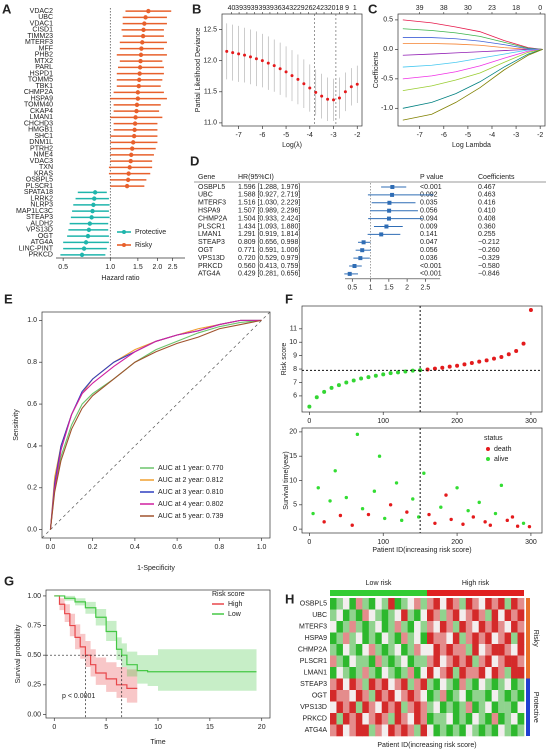 This screenshot has width=550, height=751. What do you see at coordinates (235, 614) in the screenshot?
I see `legend-label: Low` at bounding box center [235, 614].